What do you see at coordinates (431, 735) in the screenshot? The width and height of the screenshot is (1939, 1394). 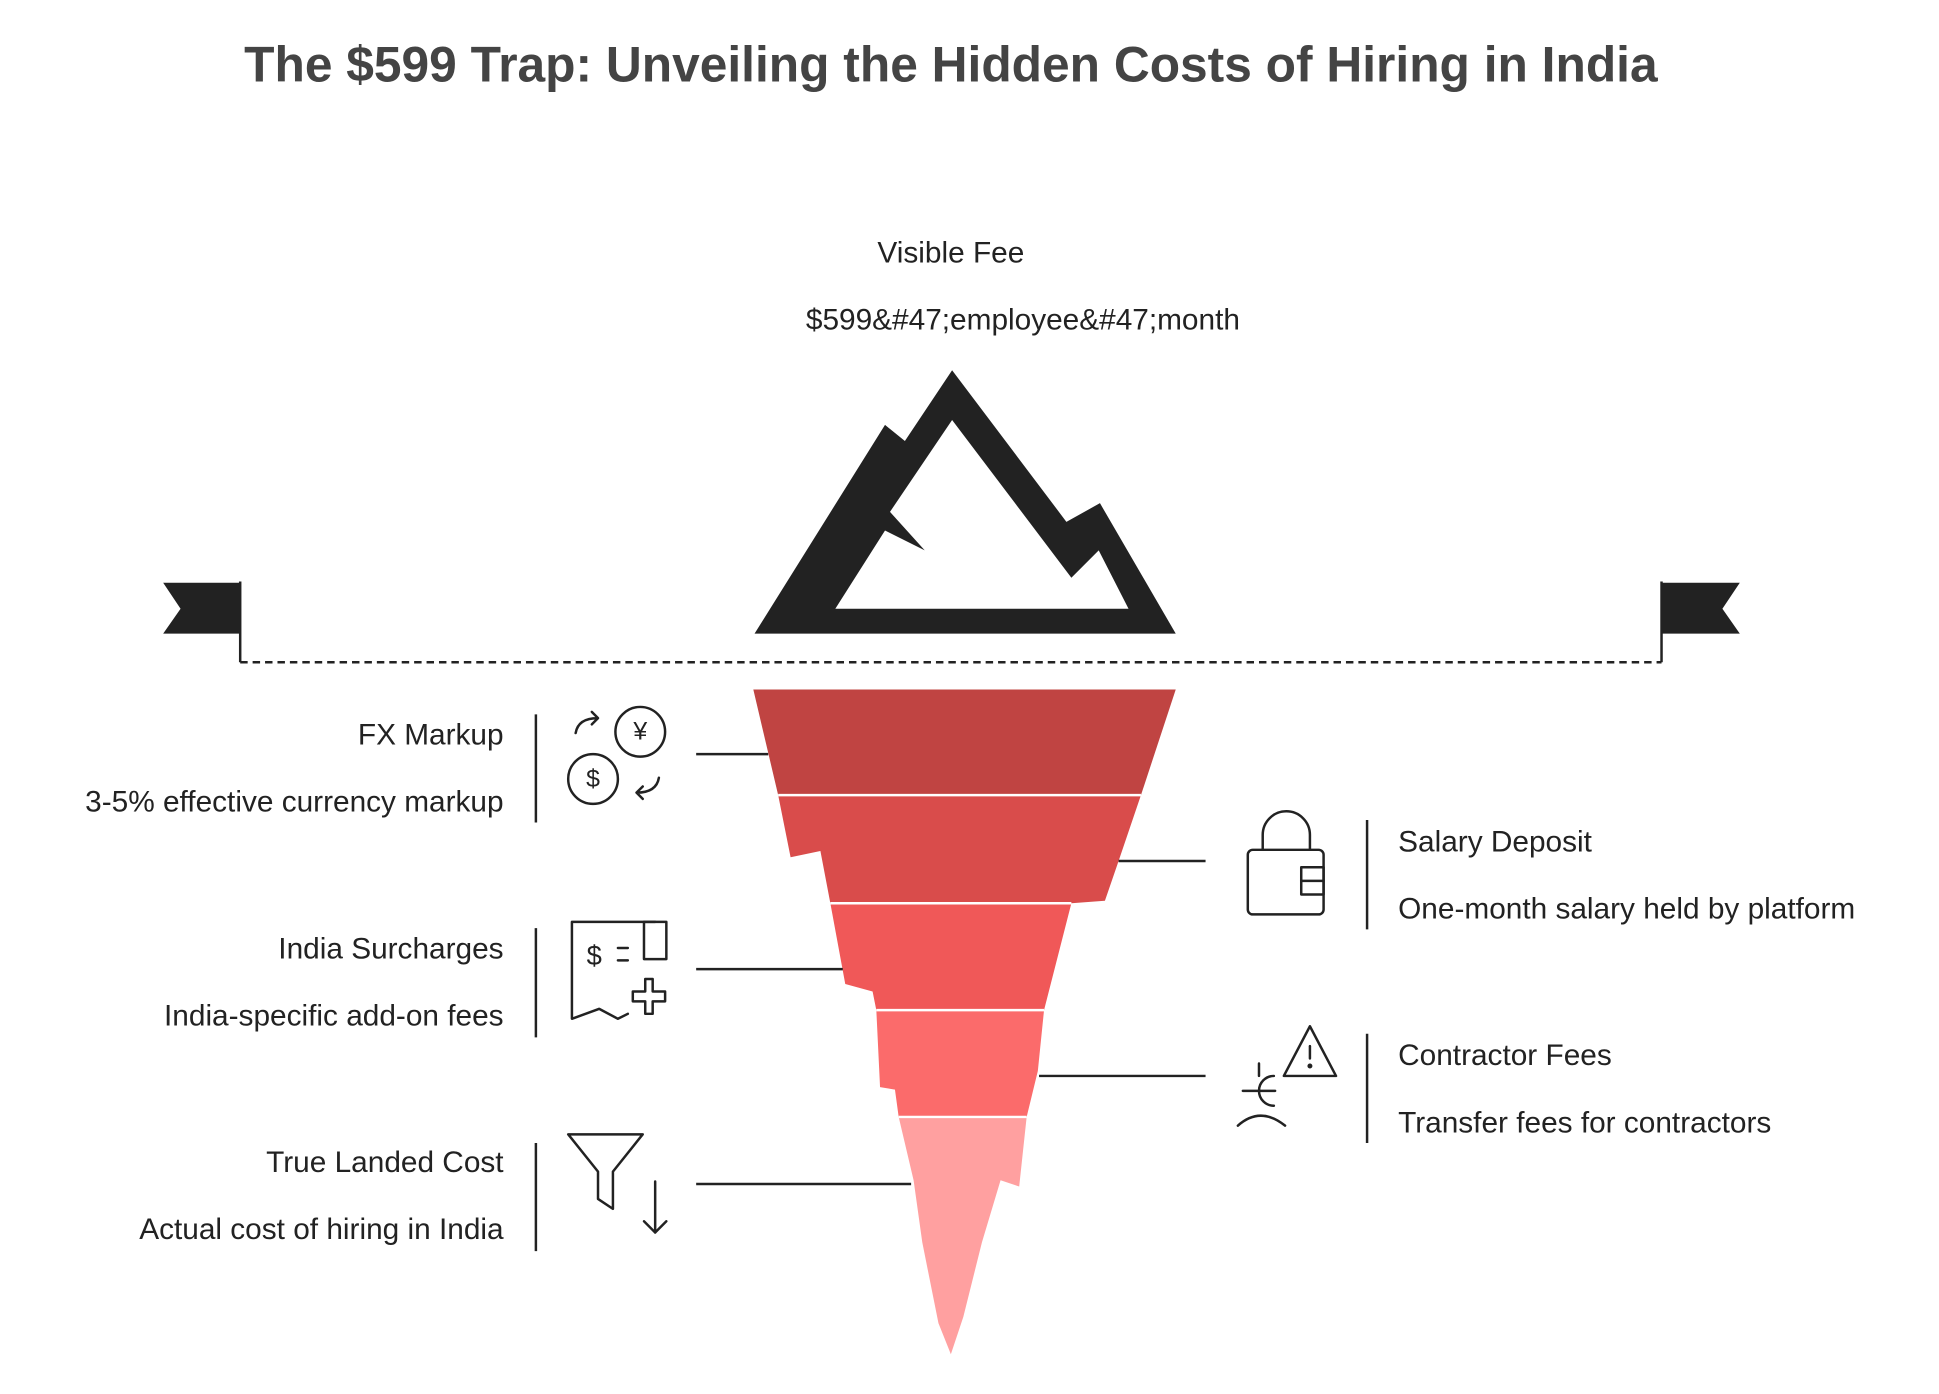 I see `item-label: FX Markup` at bounding box center [431, 735].